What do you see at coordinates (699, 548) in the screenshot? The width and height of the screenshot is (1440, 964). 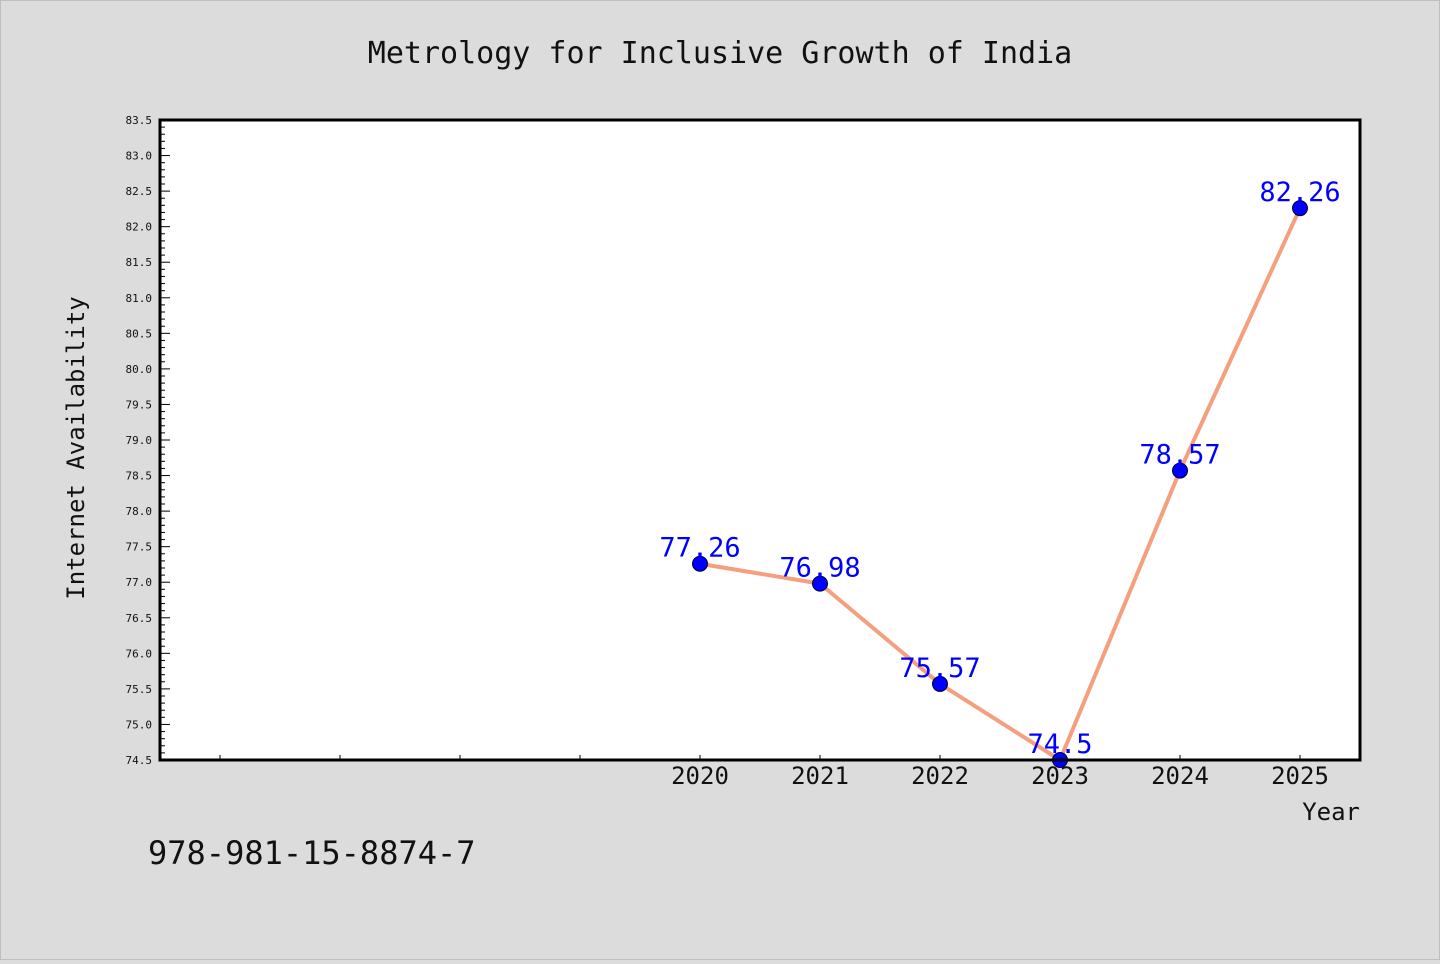 I see `data-label: 77.26` at bounding box center [699, 548].